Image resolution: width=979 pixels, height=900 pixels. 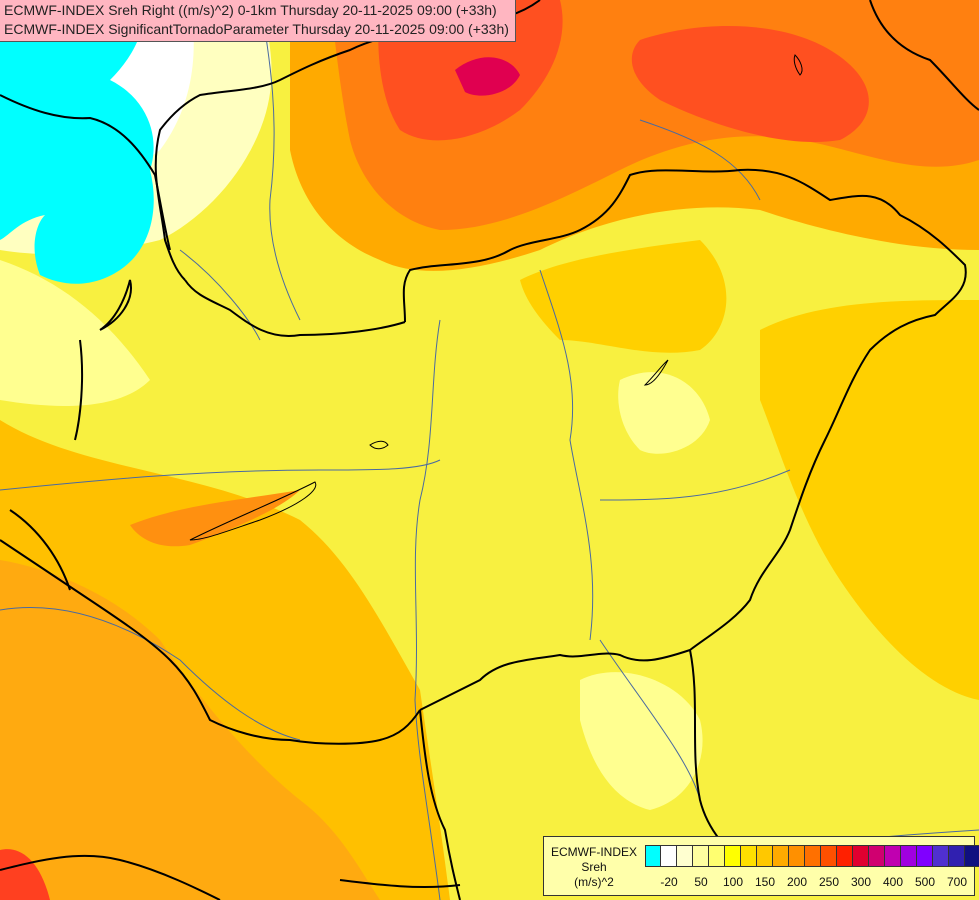 I want to click on field-crimson-north, so click(x=487, y=76).